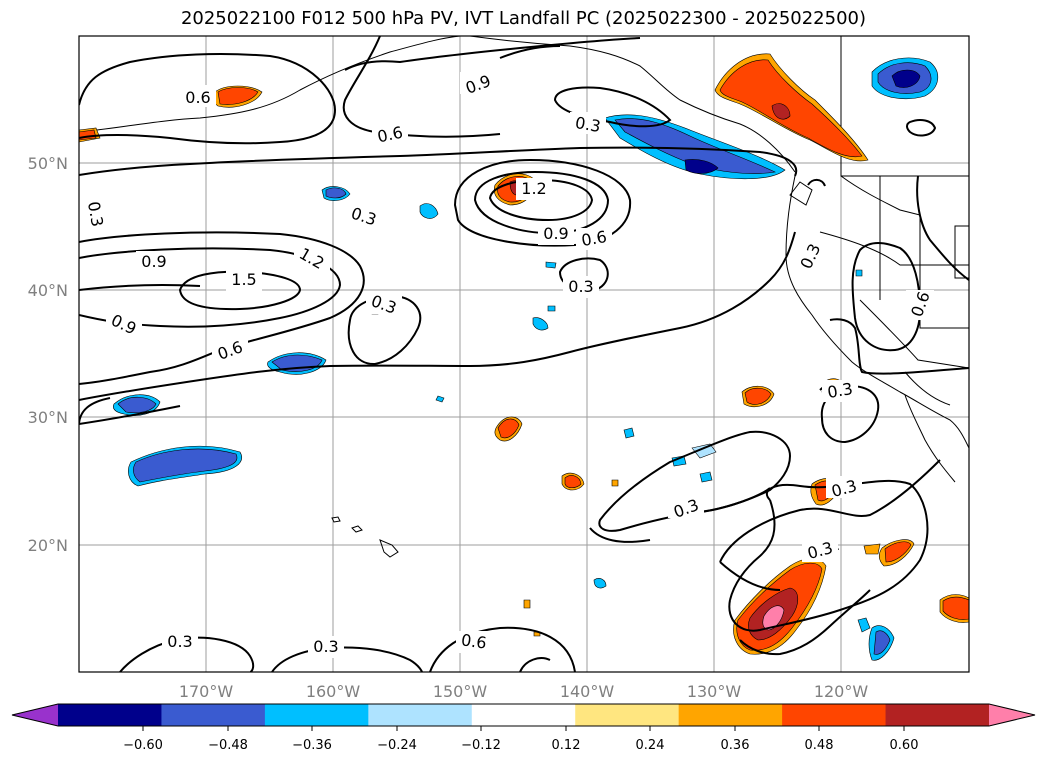 The image size is (1047, 765). What do you see at coordinates (48, 163) in the screenshot?
I see `y-tick-label: 50°N` at bounding box center [48, 163].